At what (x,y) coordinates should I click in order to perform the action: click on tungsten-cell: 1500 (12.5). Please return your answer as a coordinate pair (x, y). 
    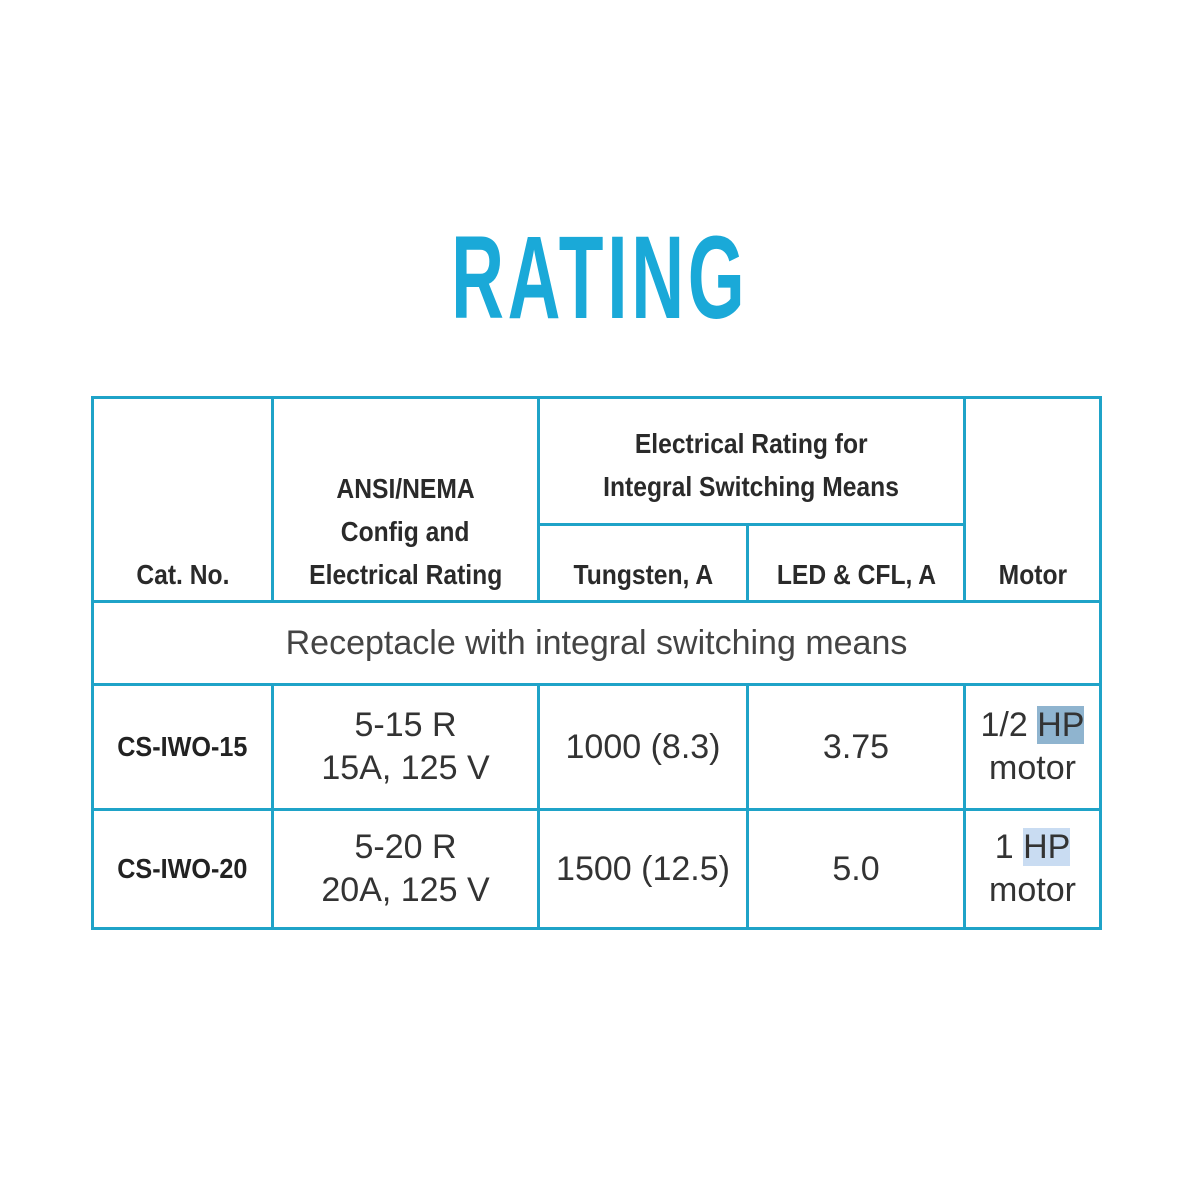
    Looking at the image, I should click on (643, 868).